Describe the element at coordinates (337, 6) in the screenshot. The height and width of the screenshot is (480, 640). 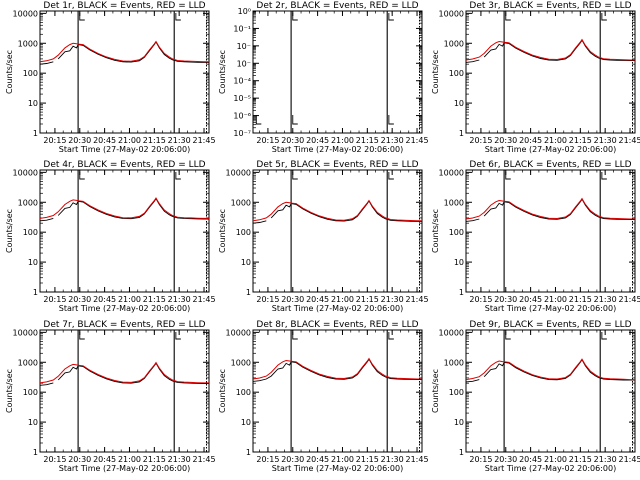
I see `panel-title: Det 2r, BLACK = Events, RED = LLD` at that location.